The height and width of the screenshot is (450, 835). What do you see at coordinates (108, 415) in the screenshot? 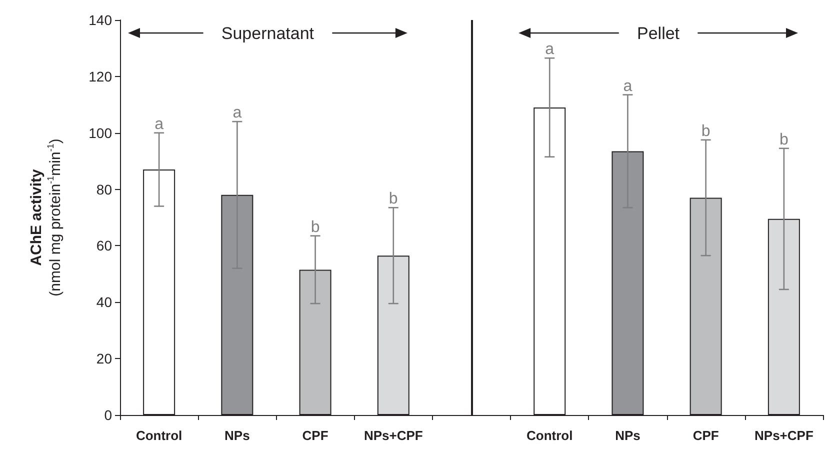
I see `y-tick-label: 0` at bounding box center [108, 415].